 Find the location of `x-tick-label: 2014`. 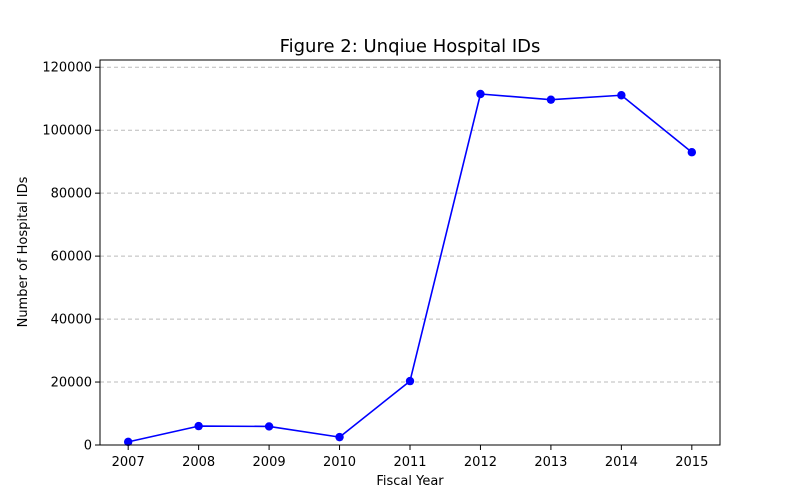

x-tick-label: 2014 is located at coordinates (621, 462).